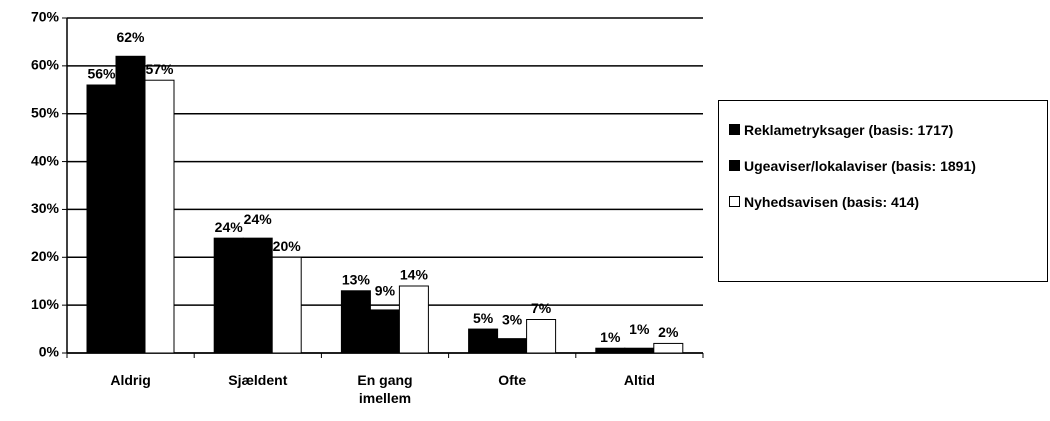 Image resolution: width=1050 pixels, height=421 pixels. Describe the element at coordinates (45, 304) in the screenshot. I see `y-tick-label: 10%` at that location.